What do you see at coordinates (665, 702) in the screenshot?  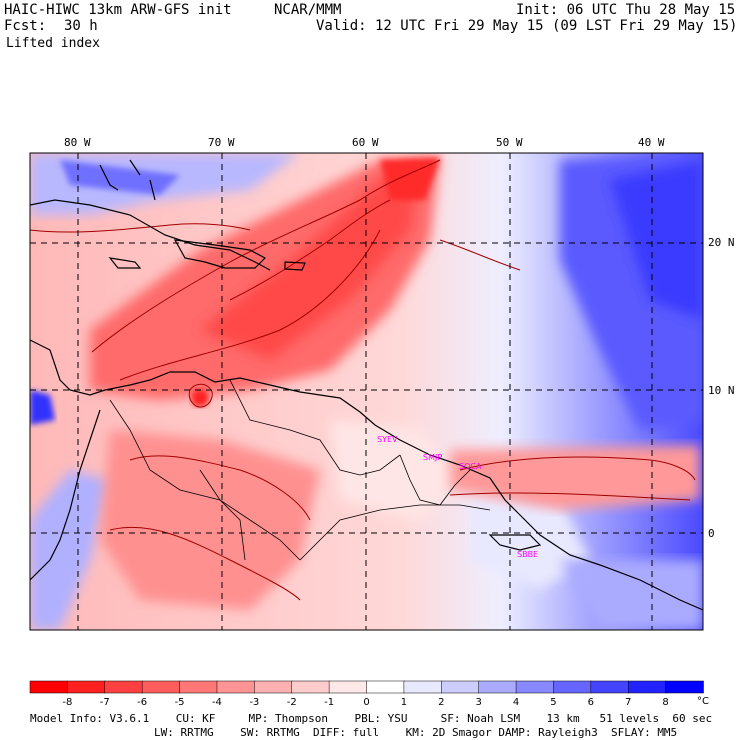 I see `colorbar-label: 8` at bounding box center [665, 702].